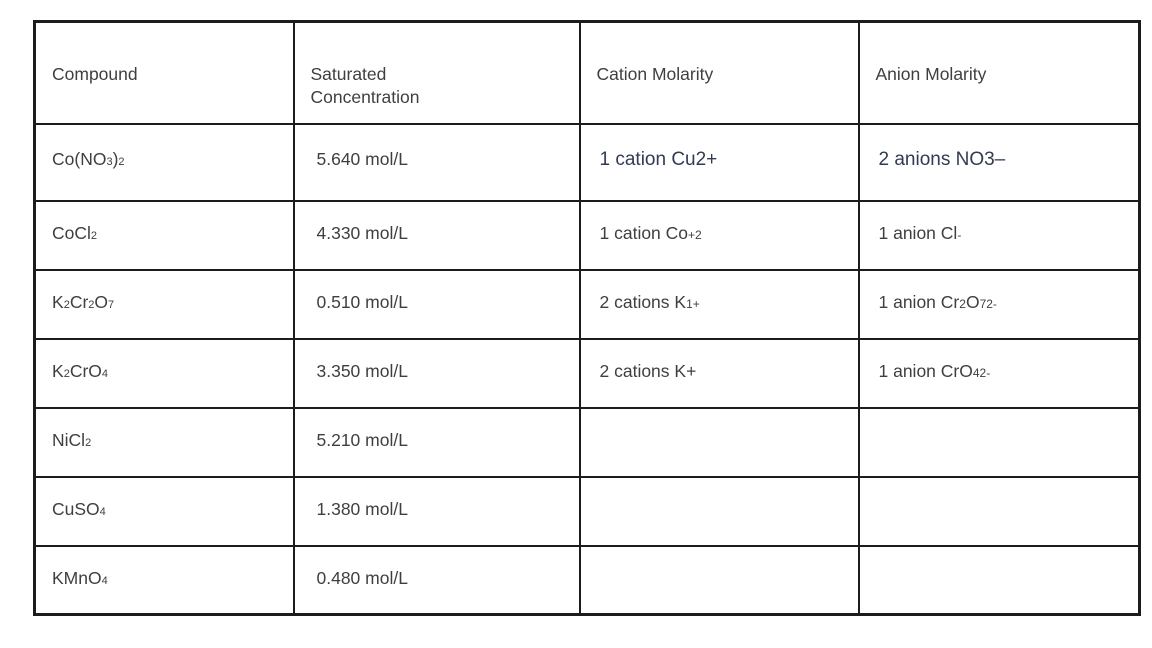  I want to click on header-anion-molarity-label: Anion Molarity, so click(931, 73).